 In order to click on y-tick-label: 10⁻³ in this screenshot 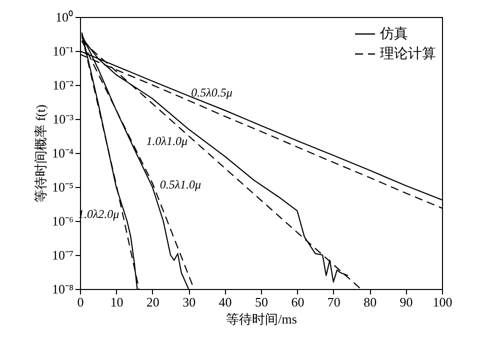, I will do `click(63, 119)`.